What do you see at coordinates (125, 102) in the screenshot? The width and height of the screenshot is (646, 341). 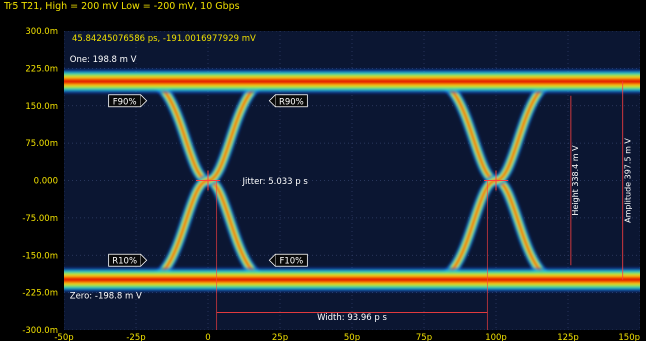 I see `level-marker-label: F90%` at bounding box center [125, 102].